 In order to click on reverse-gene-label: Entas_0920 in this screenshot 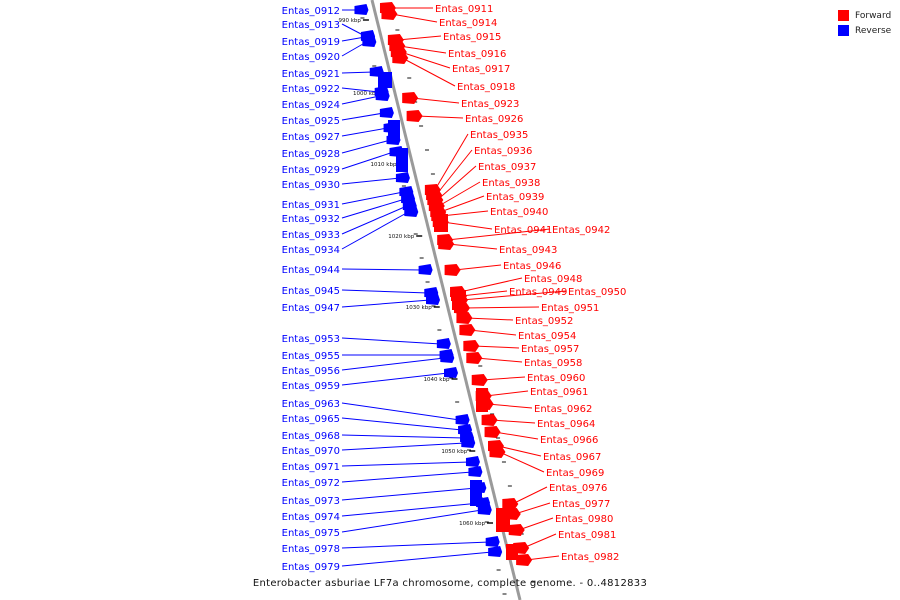, I will do `click(311, 57)`.